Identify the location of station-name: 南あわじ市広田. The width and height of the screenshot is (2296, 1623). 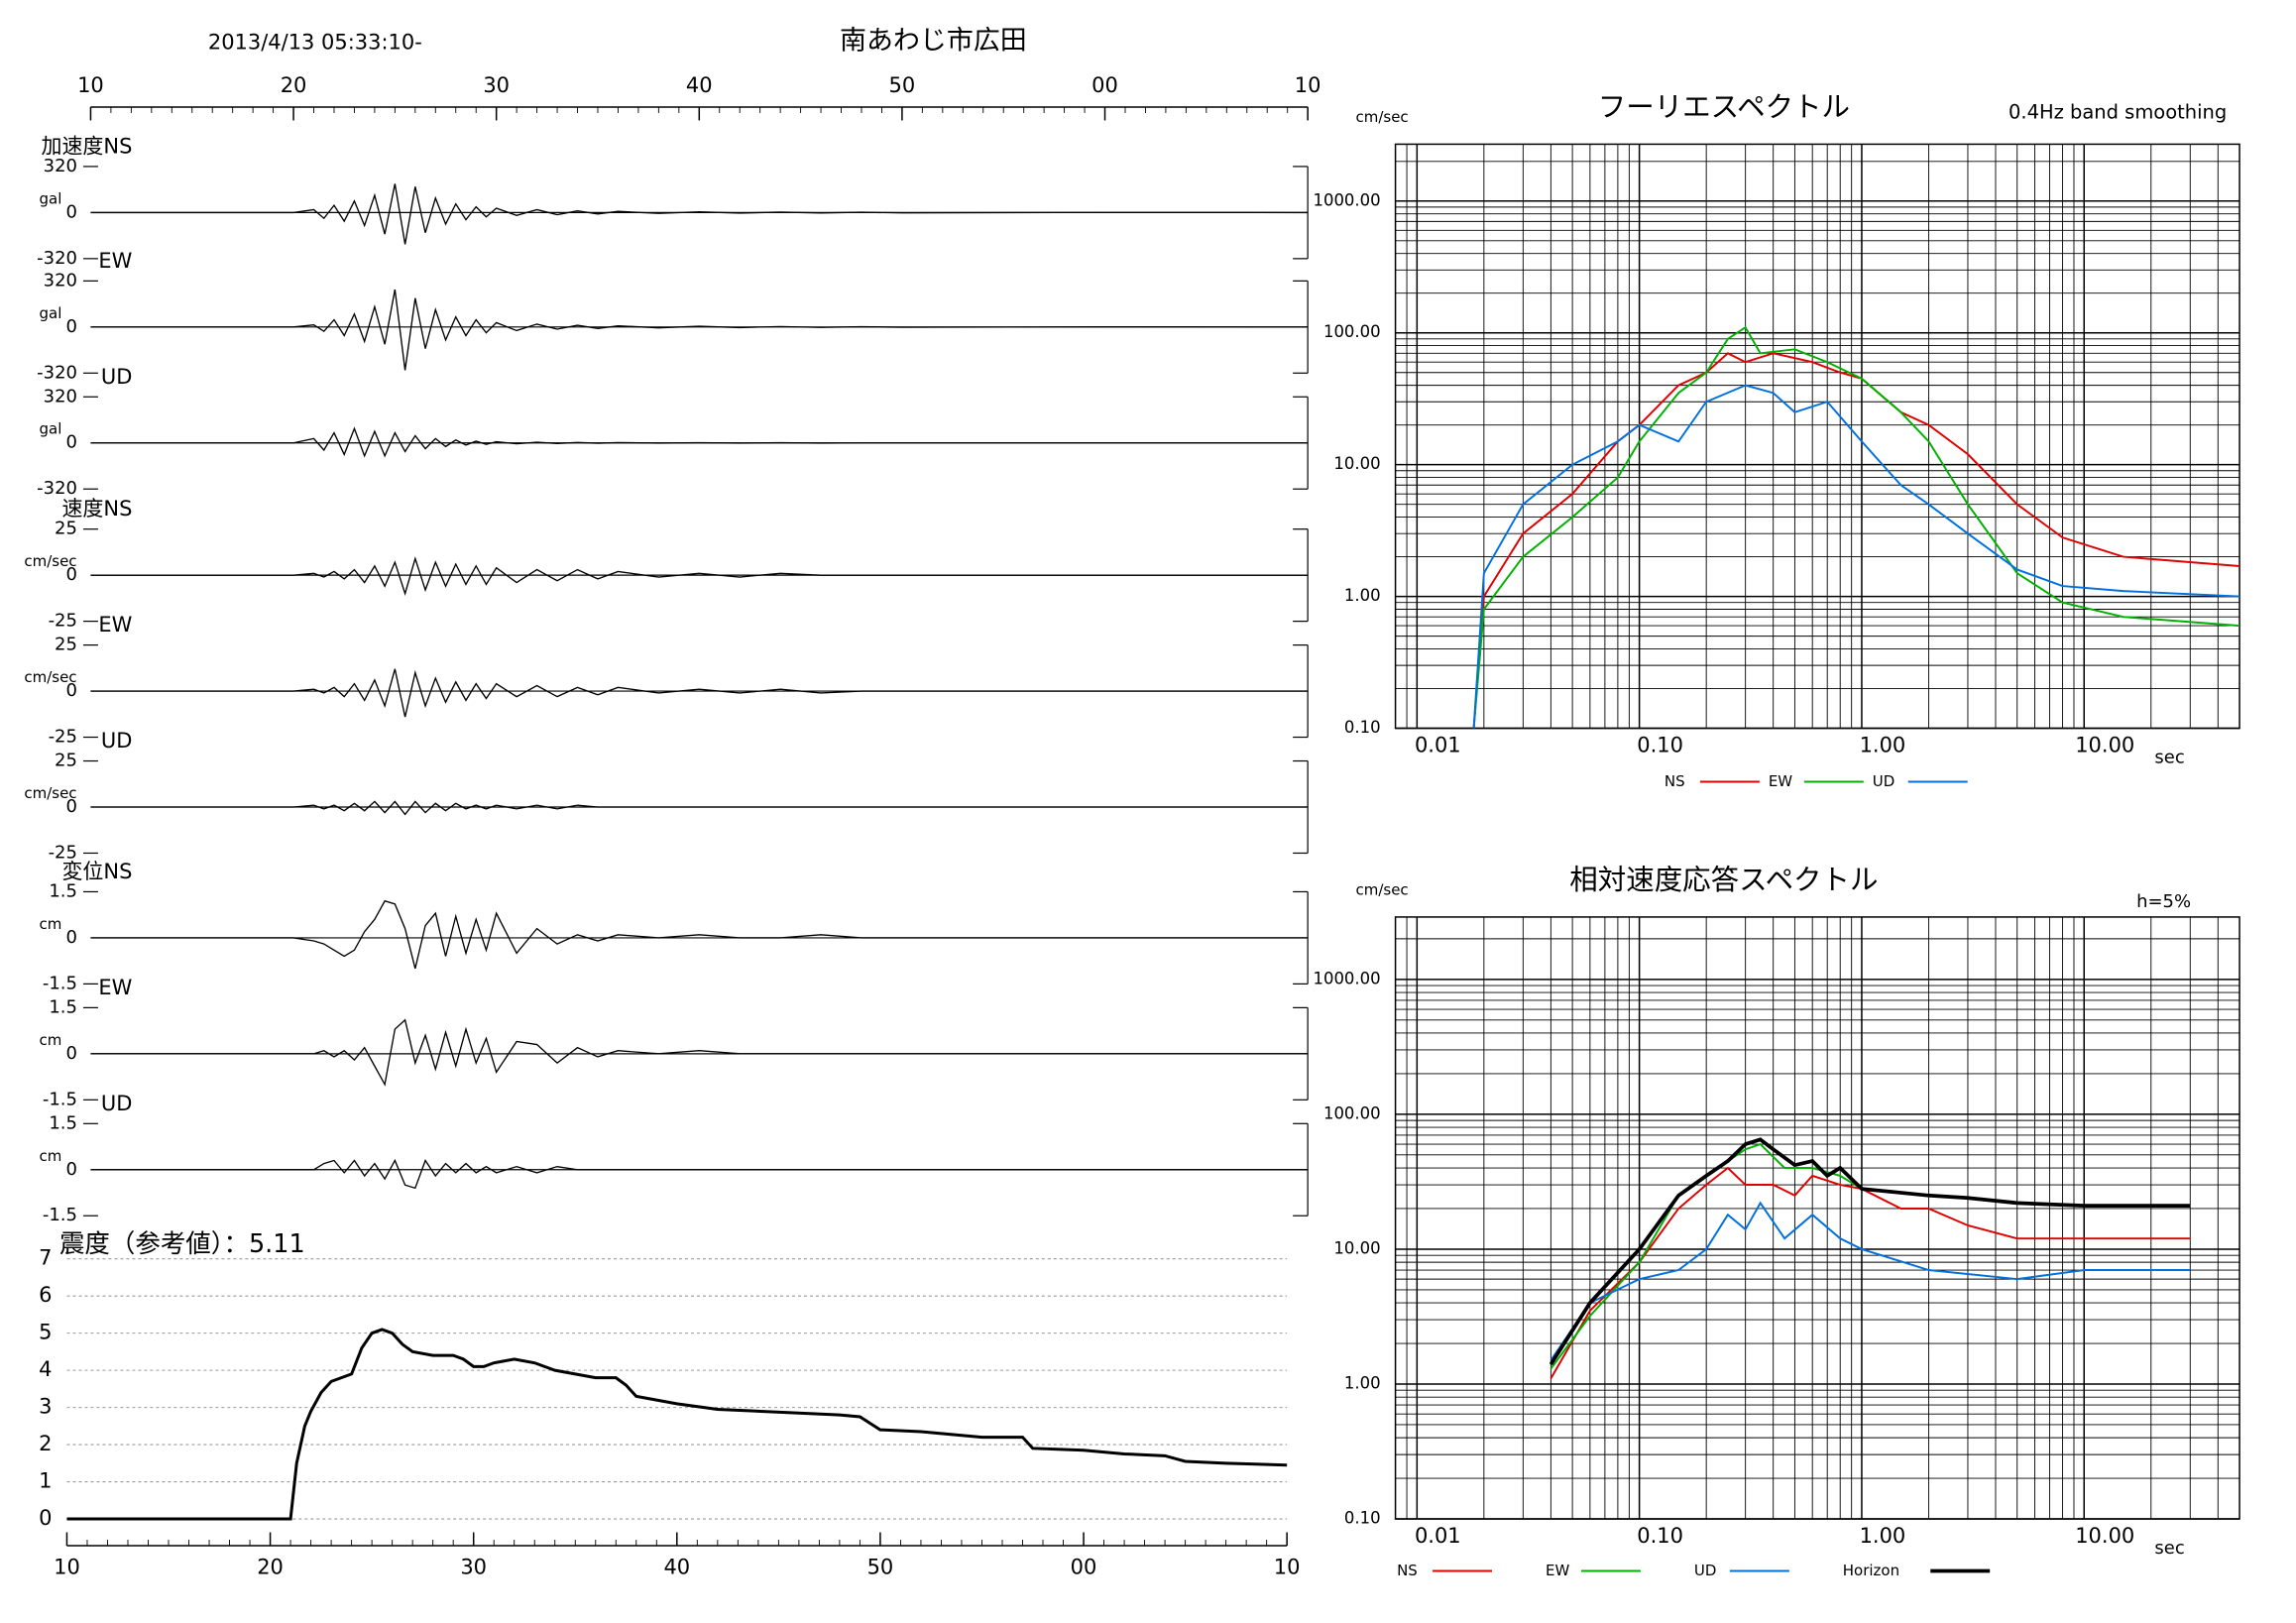
(933, 41).